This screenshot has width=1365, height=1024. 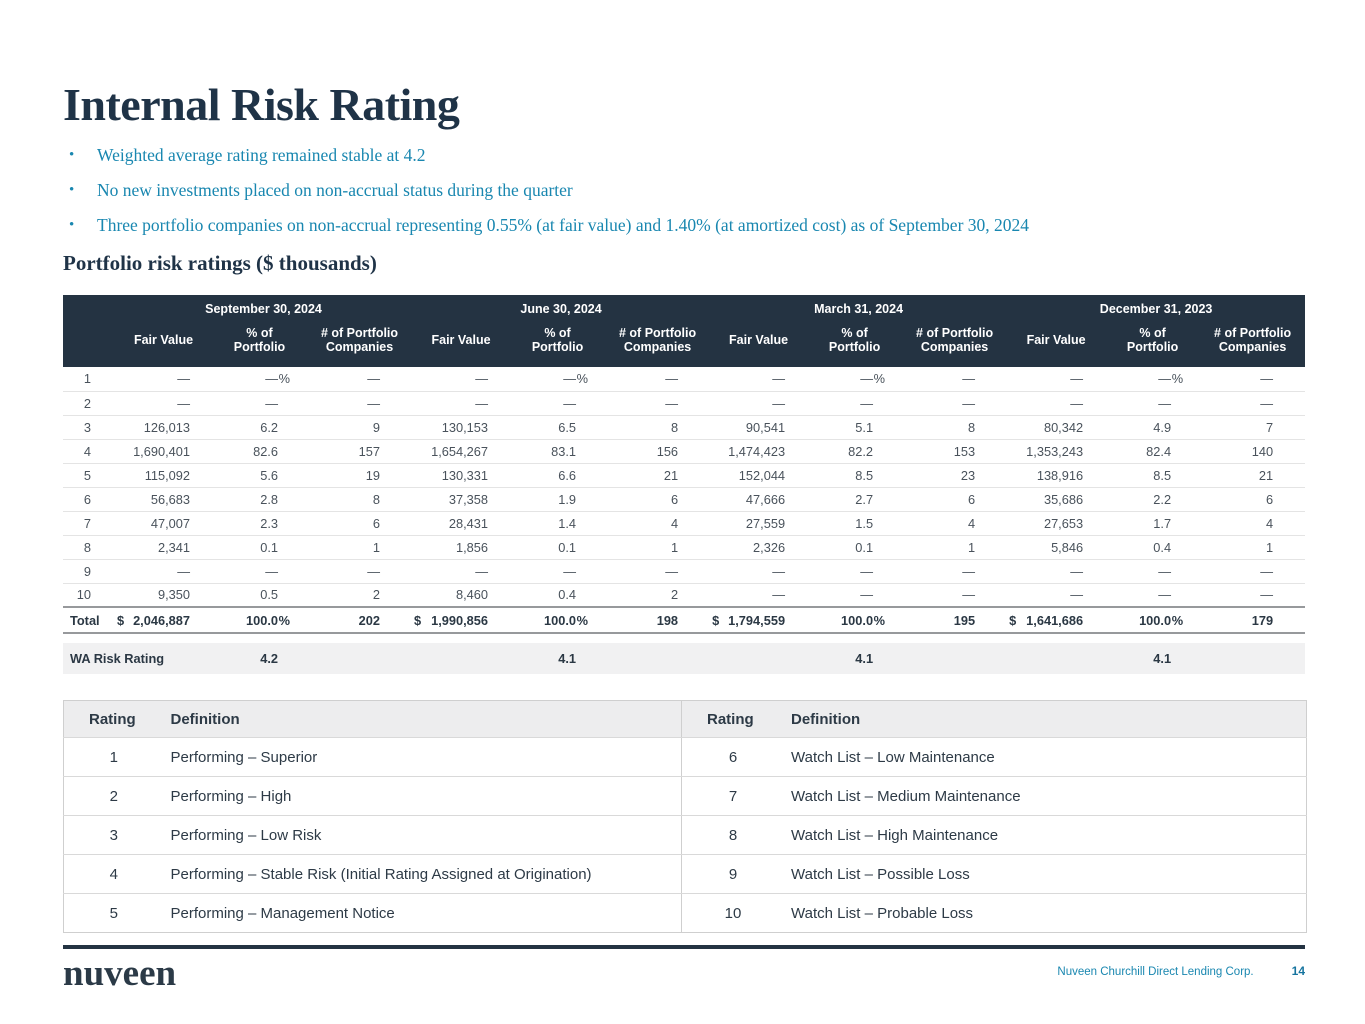 What do you see at coordinates (733, 835) in the screenshot?
I see `definition-rating-cell: 8` at bounding box center [733, 835].